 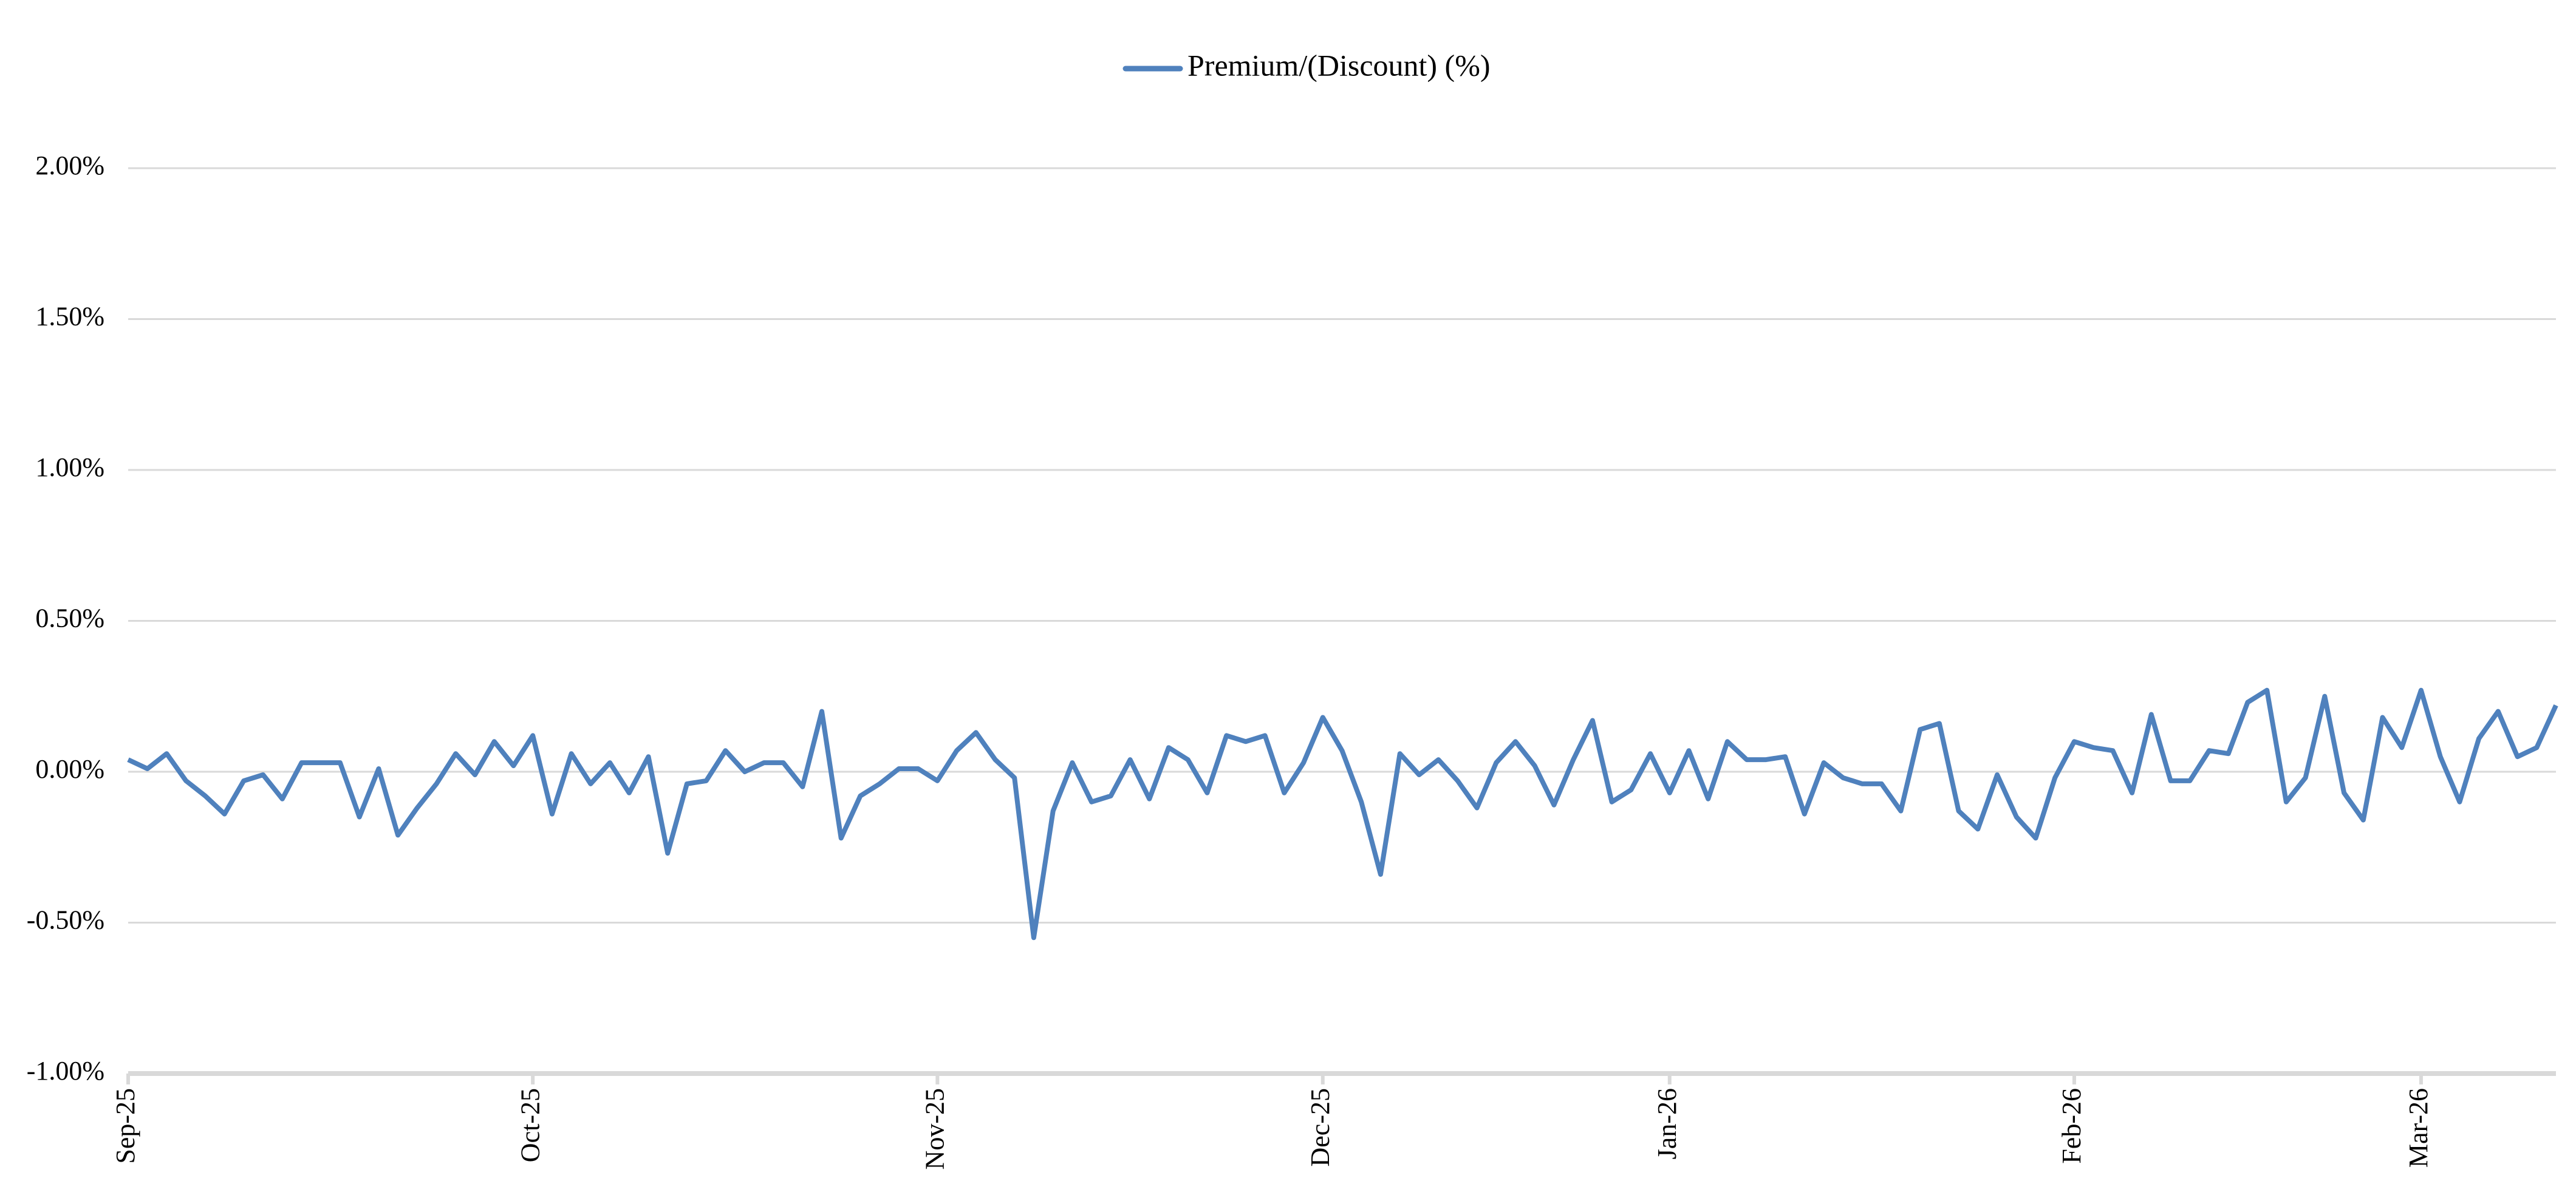 I want to click on y-tick-label: 0.00%, so click(x=69, y=769).